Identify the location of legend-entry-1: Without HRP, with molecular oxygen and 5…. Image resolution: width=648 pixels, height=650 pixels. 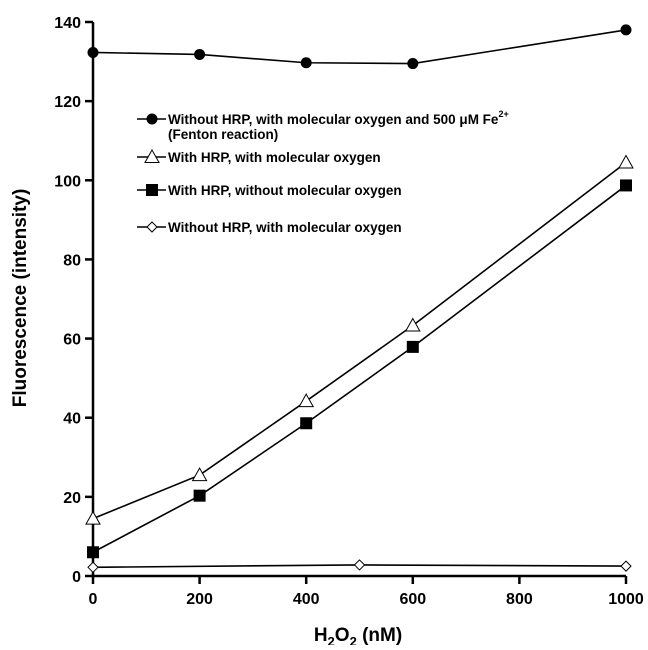
(323, 125).